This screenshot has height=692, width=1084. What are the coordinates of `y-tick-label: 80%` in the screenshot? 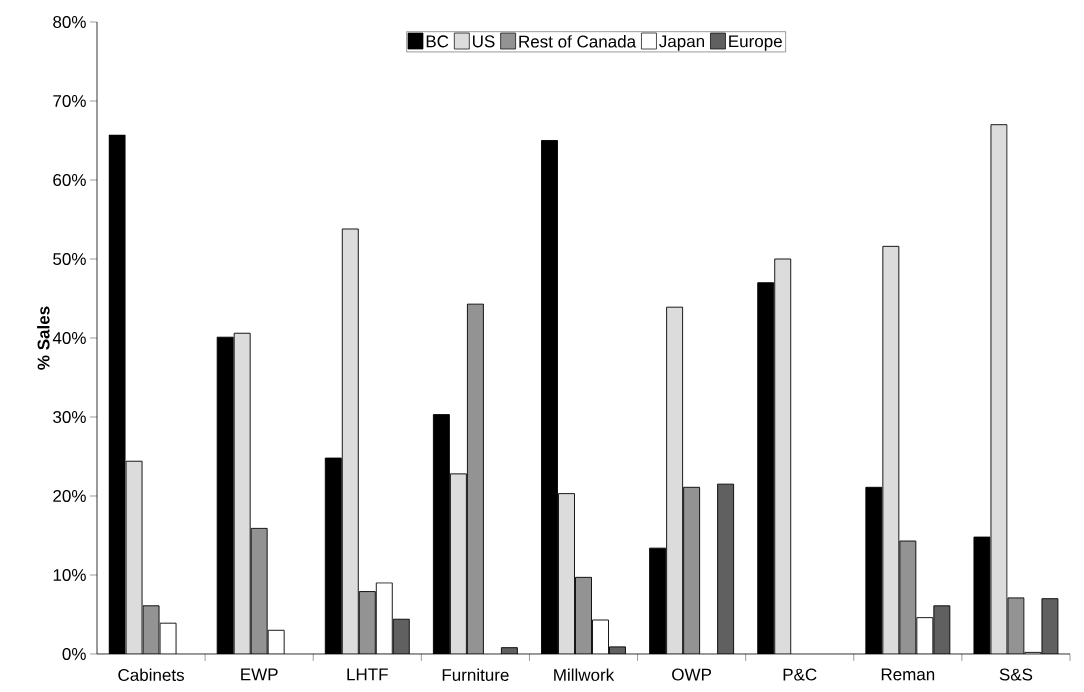 It's located at (69, 22).